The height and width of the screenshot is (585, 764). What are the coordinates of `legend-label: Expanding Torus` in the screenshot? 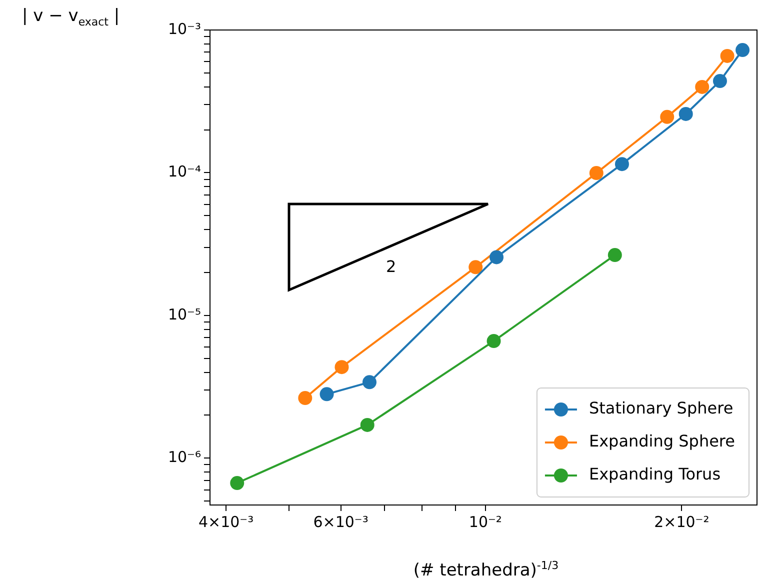 It's located at (654, 474).